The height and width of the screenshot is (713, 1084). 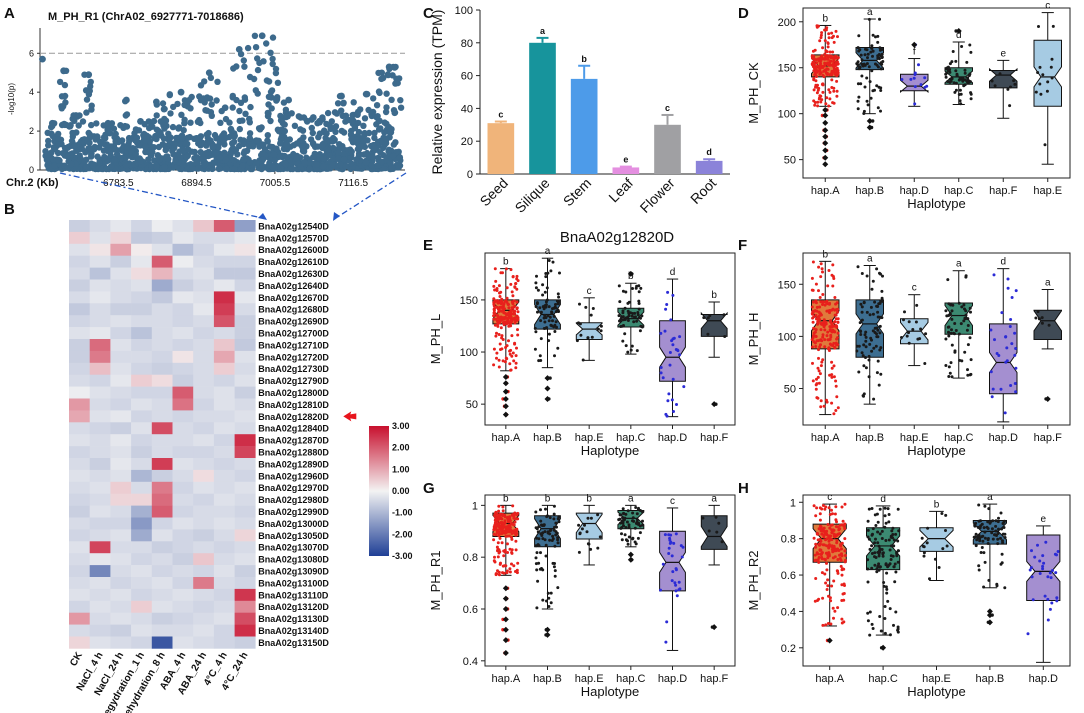 I want to click on sig-letter: c, so click(x=672, y=501).